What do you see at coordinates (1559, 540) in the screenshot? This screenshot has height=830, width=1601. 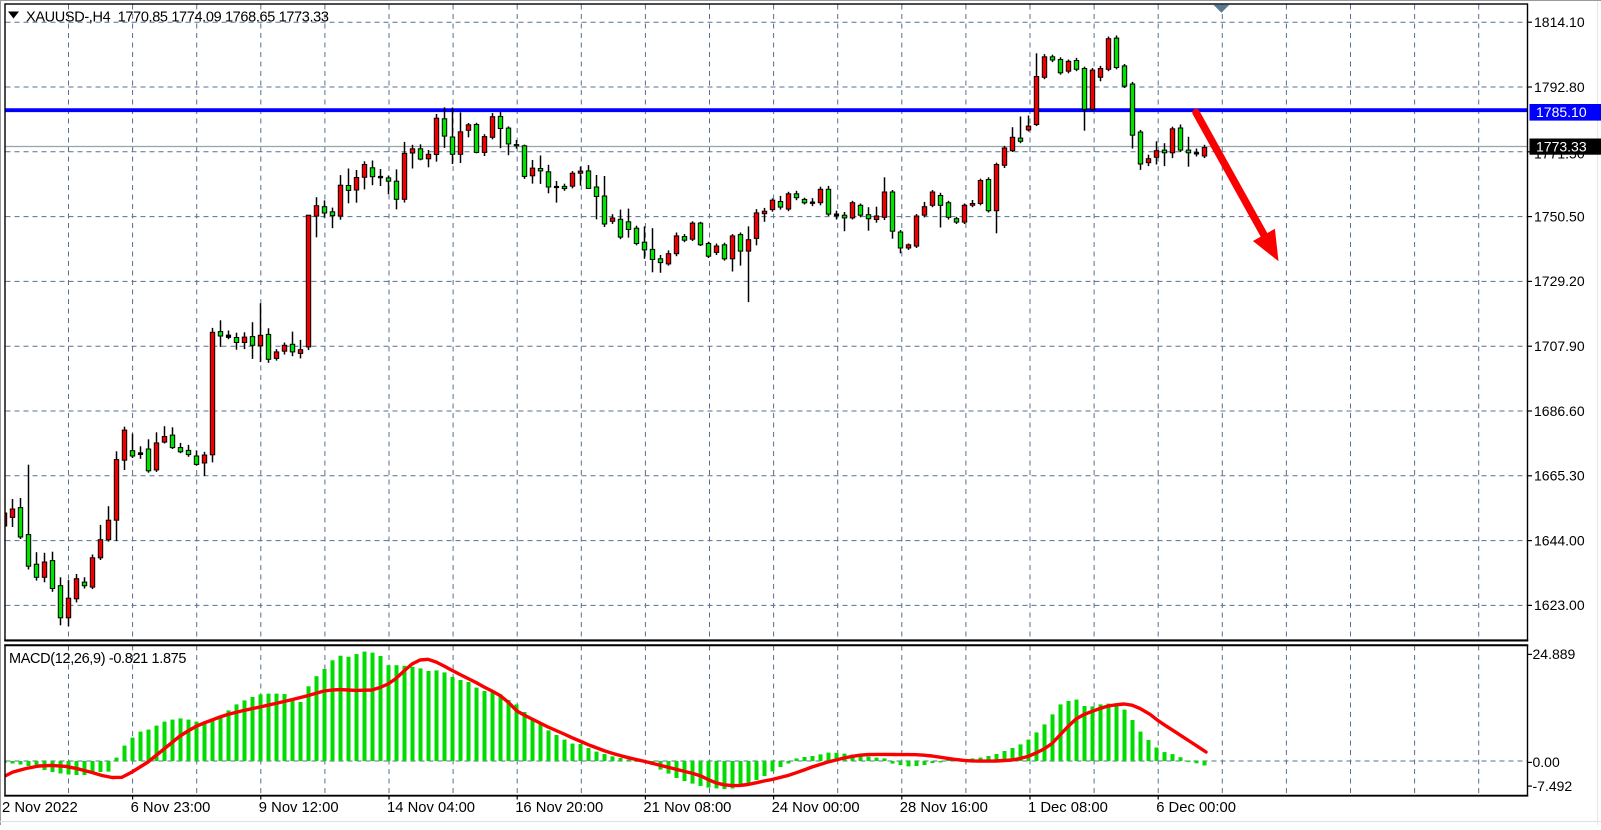 I see `svg-text: 1644.00` at bounding box center [1559, 540].